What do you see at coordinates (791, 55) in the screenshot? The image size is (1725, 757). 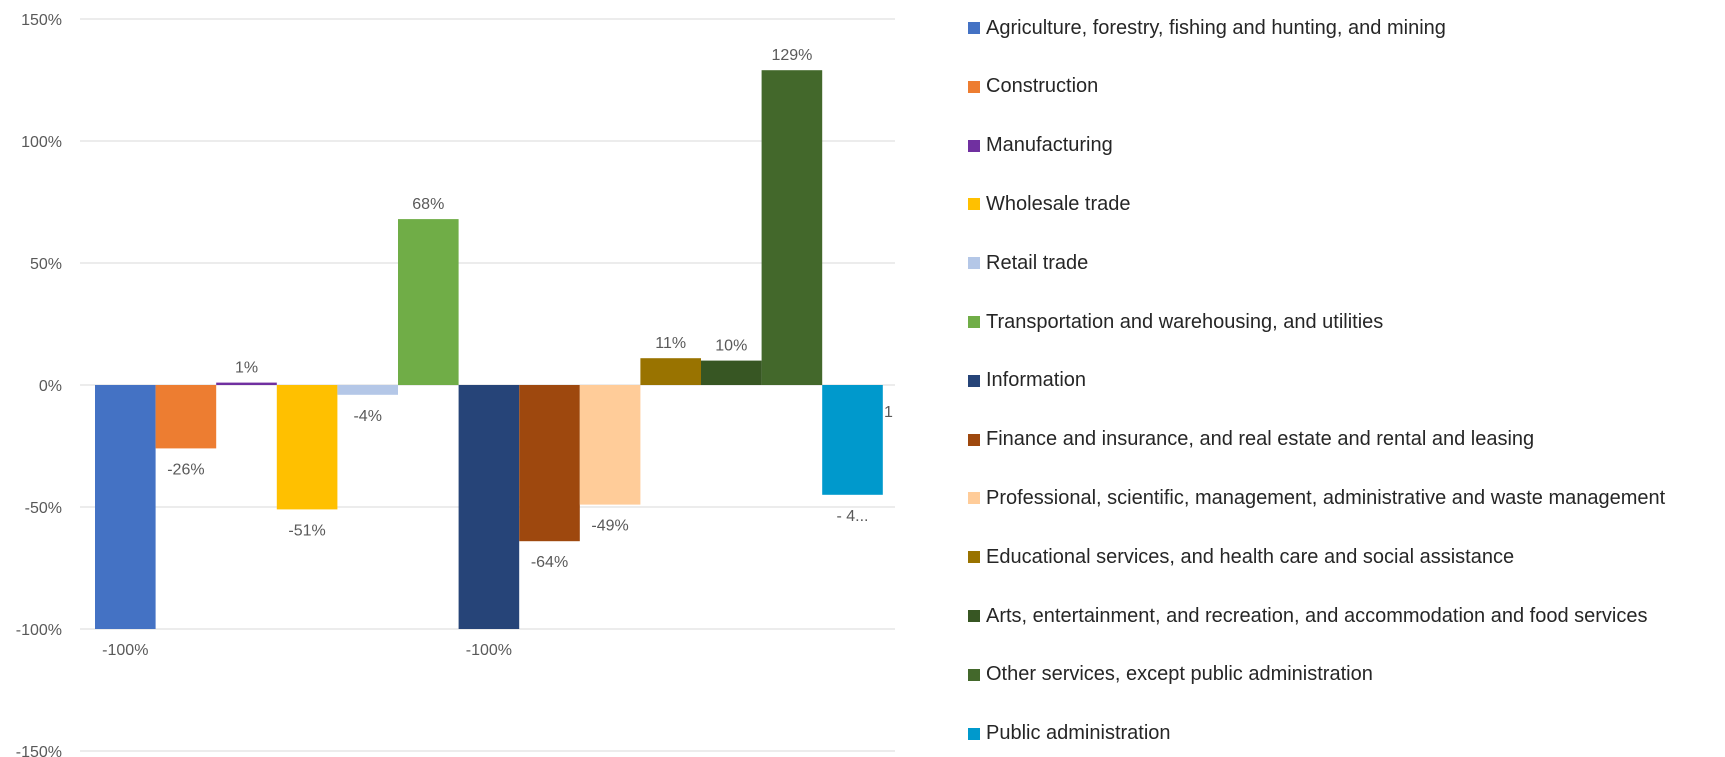 I see `data-label: 129%` at bounding box center [791, 55].